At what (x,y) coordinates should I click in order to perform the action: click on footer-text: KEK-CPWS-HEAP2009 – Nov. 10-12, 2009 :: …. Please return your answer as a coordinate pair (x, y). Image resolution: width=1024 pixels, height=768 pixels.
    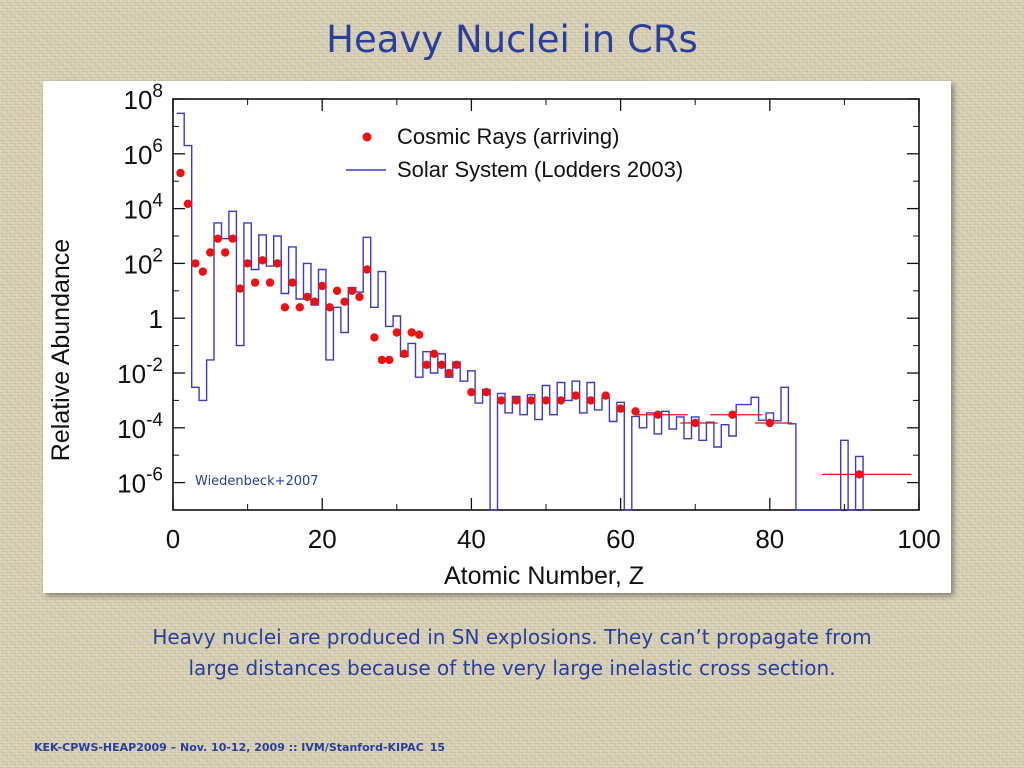
    Looking at the image, I should click on (229, 747).